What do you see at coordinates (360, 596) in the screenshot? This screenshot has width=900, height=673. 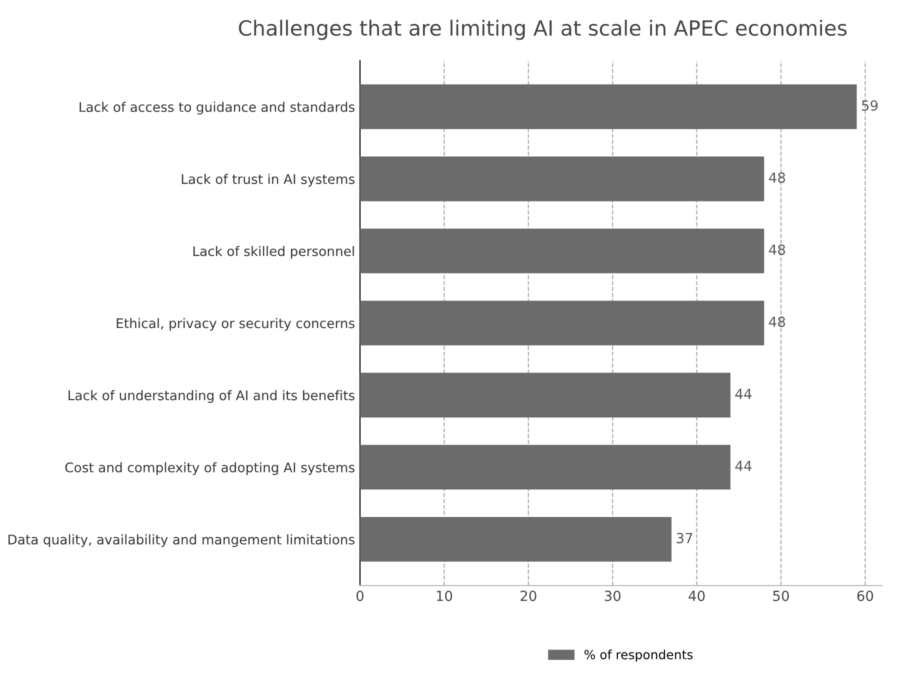 I see `x-tick-label: 0` at bounding box center [360, 596].